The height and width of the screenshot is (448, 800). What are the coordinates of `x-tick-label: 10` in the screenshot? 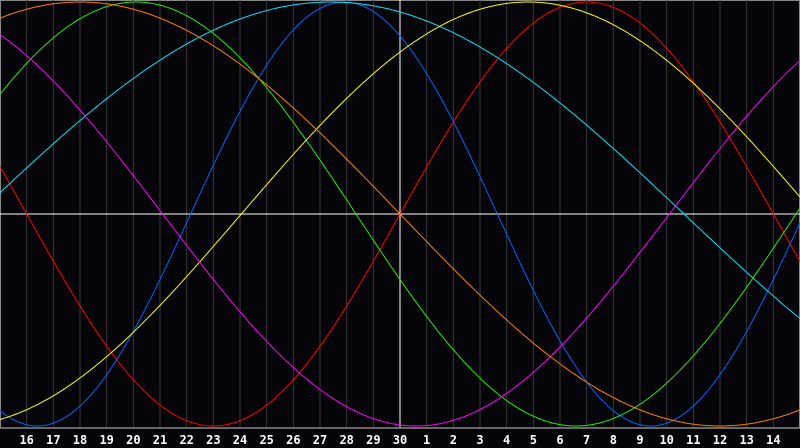 It's located at (666, 440).